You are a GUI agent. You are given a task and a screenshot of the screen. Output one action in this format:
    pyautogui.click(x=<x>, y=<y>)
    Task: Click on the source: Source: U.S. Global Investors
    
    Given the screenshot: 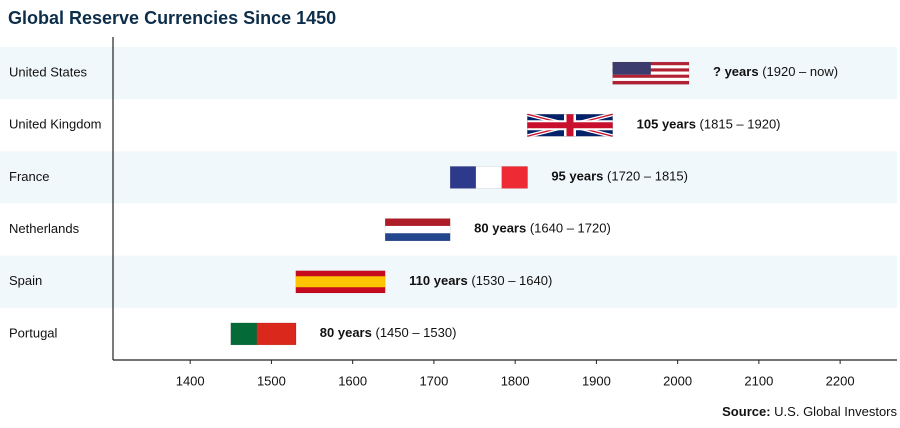 What is the action you would take?
    pyautogui.click(x=809, y=411)
    